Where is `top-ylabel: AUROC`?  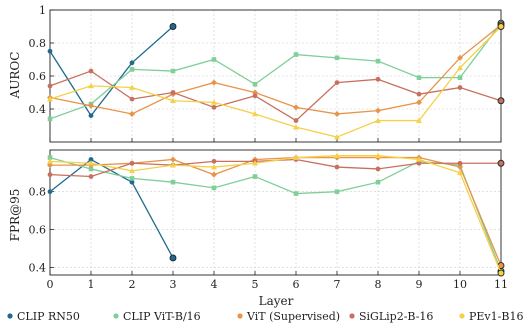
top-ylabel: AUROC is located at coordinates (15, 76).